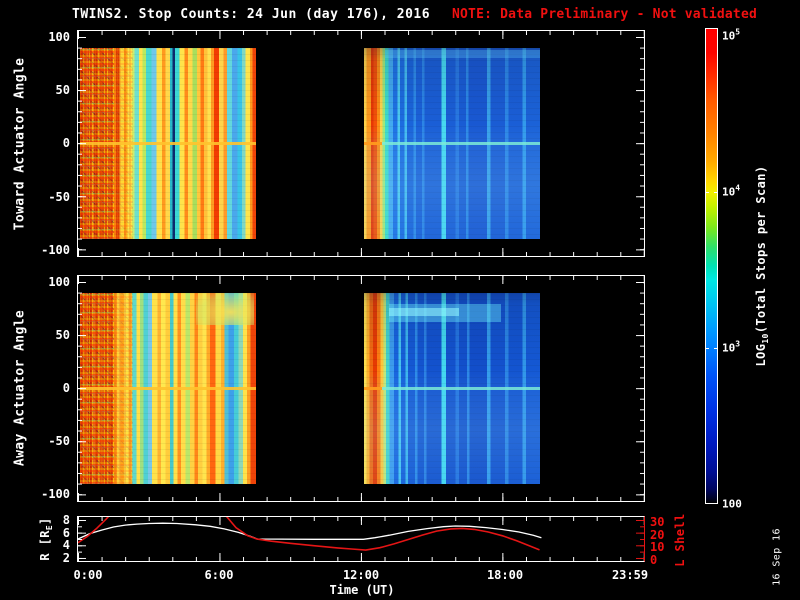  What do you see at coordinates (657, 535) in the screenshot?
I see `lshell-ytick: 20` at bounding box center [657, 535].